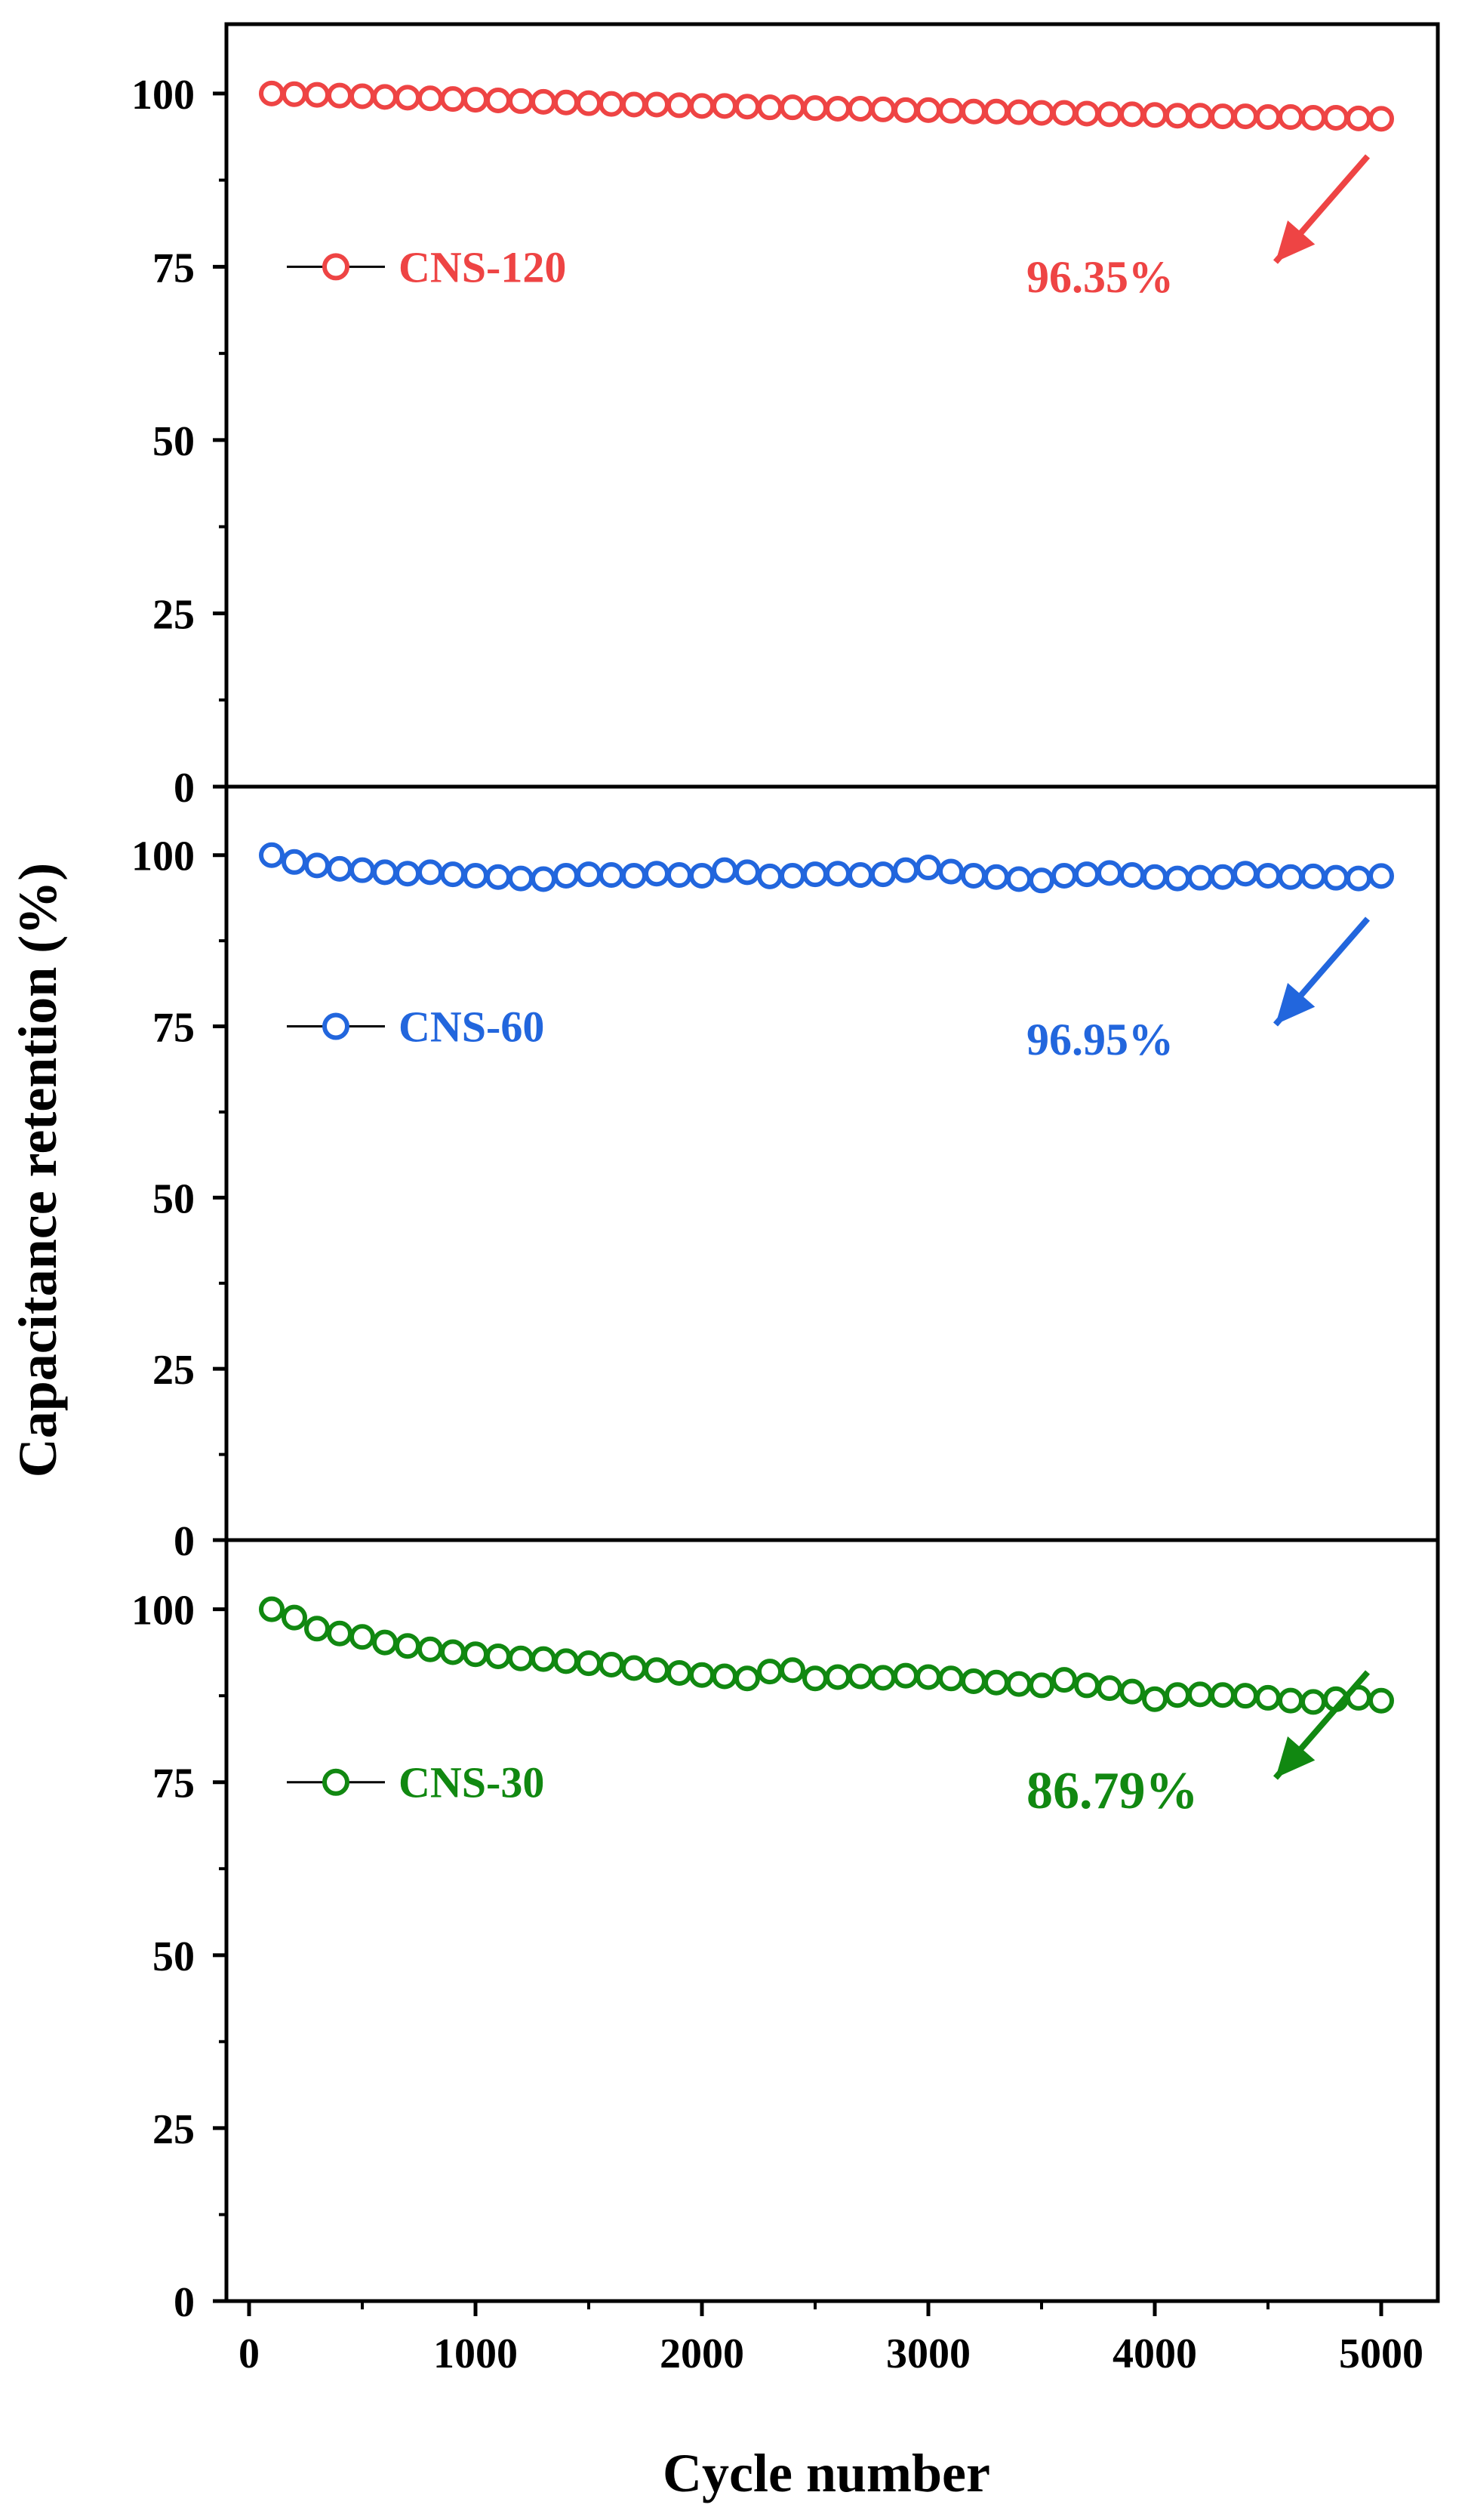  What do you see at coordinates (702, 2354) in the screenshot?
I see `x-tick-label: 2000` at bounding box center [702, 2354].